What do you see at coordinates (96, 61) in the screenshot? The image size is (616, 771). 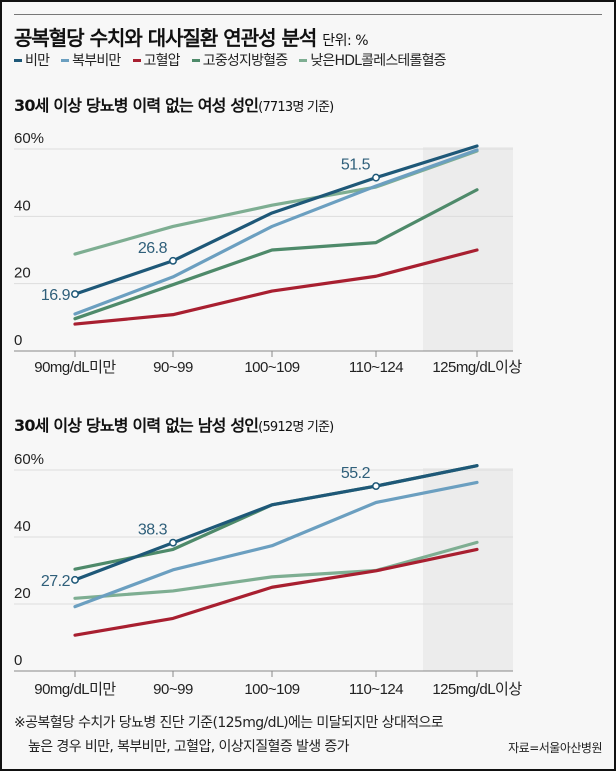 I see `legend-label: 복부비만` at bounding box center [96, 61].